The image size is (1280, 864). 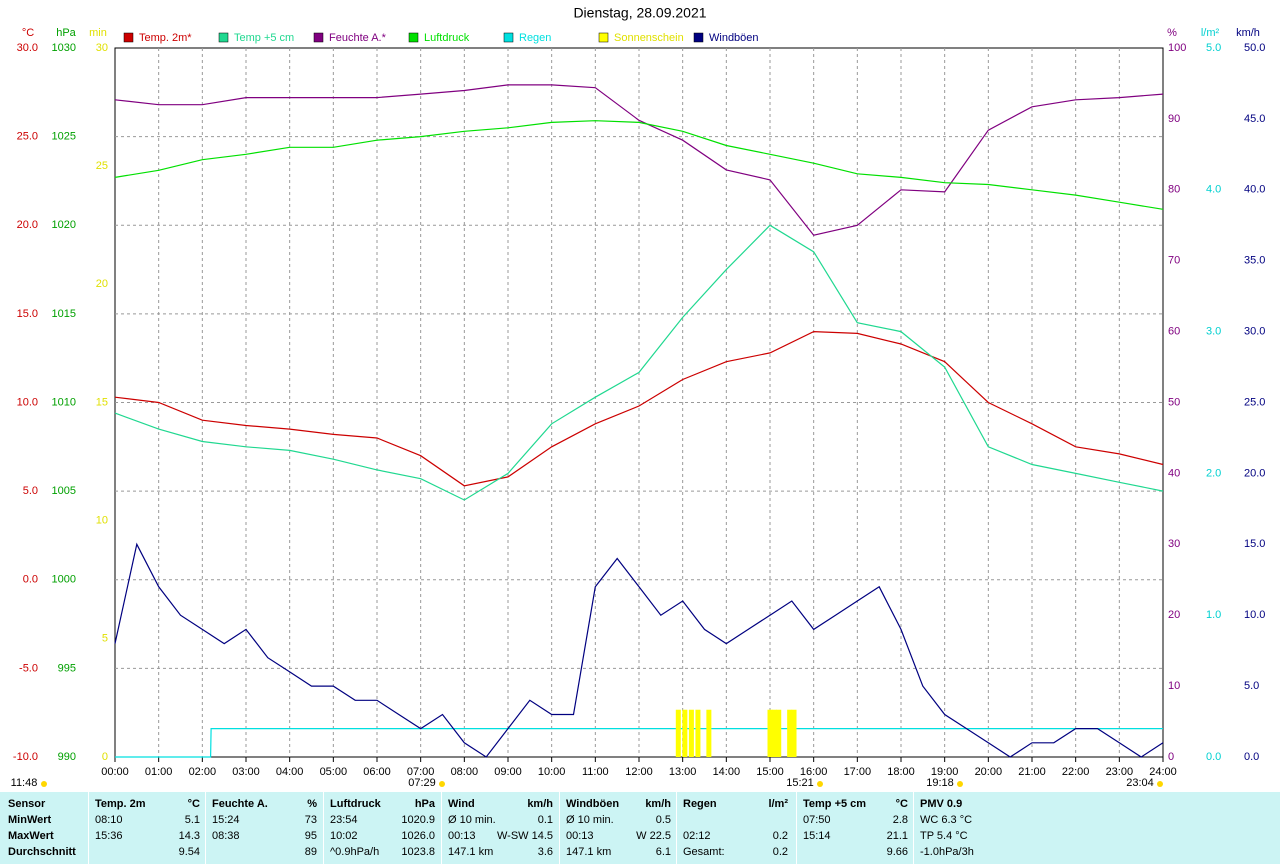 What do you see at coordinates (540, 804) in the screenshot?
I see `table-cell: km/h` at bounding box center [540, 804].